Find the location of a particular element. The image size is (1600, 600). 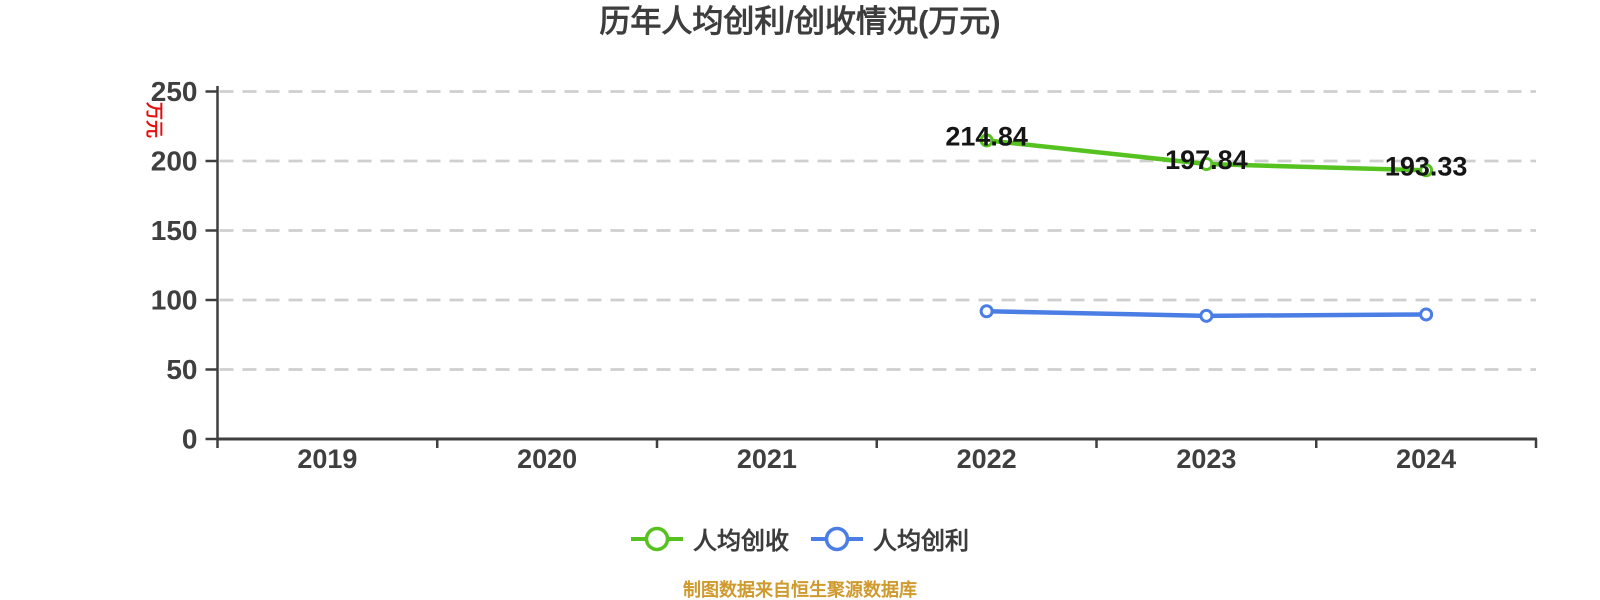

chart-title: 历年人均创利/创收情况(万元) is located at coordinates (800, 21).